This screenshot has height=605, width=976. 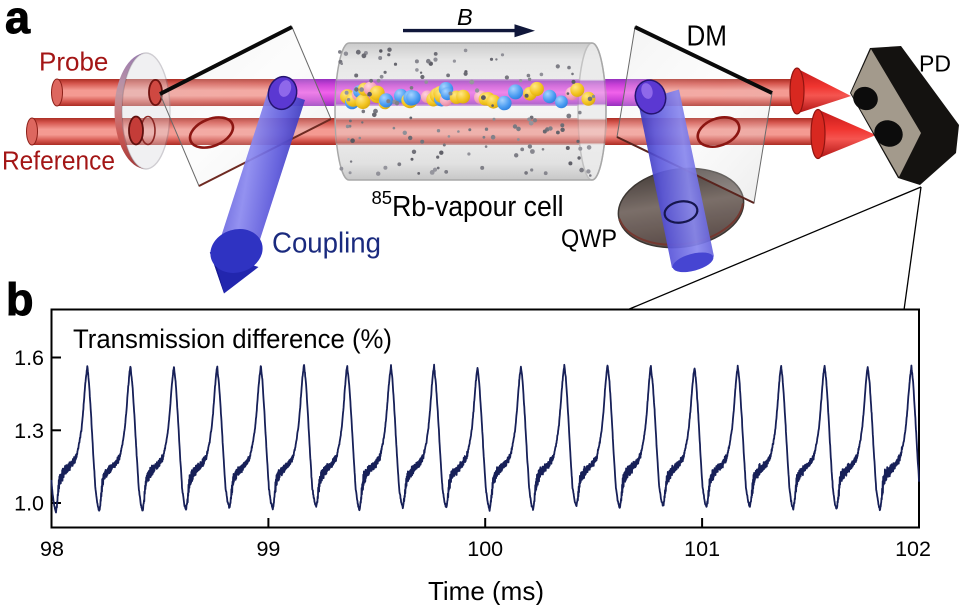 What do you see at coordinates (702, 549) in the screenshot?
I see `svg-text: 101` at bounding box center [702, 549].